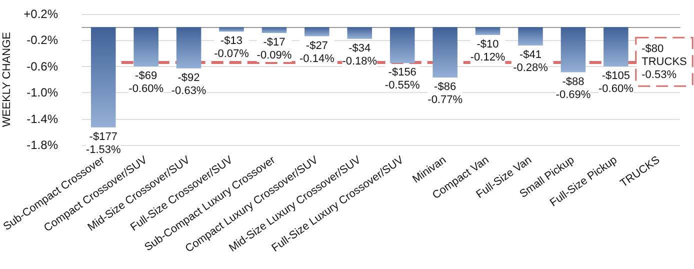 This screenshot has width=694, height=269. I want to click on y-tick-label: -1.4%, so click(42, 119).